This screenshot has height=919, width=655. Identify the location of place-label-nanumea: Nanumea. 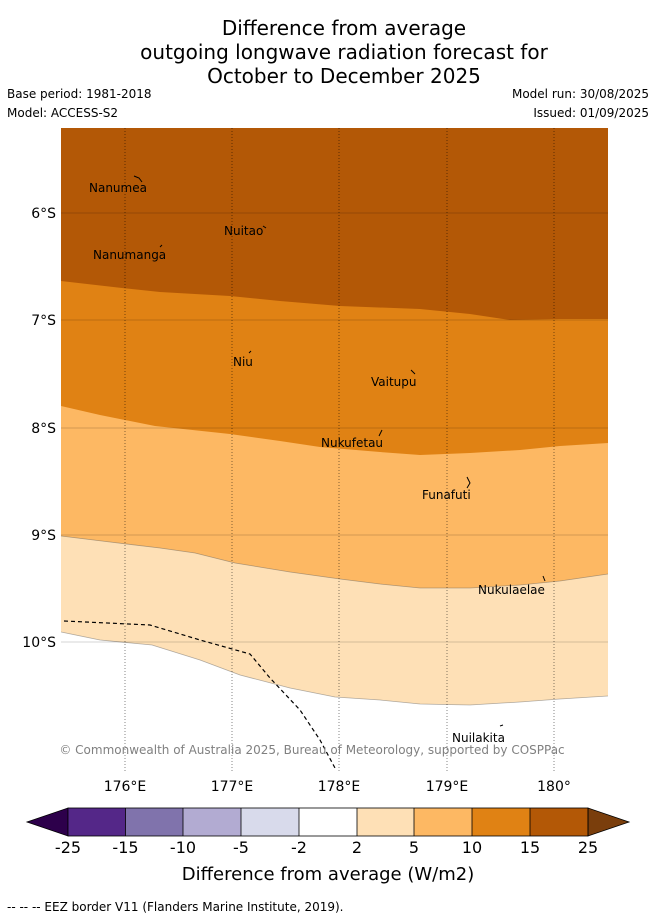
(118, 188).